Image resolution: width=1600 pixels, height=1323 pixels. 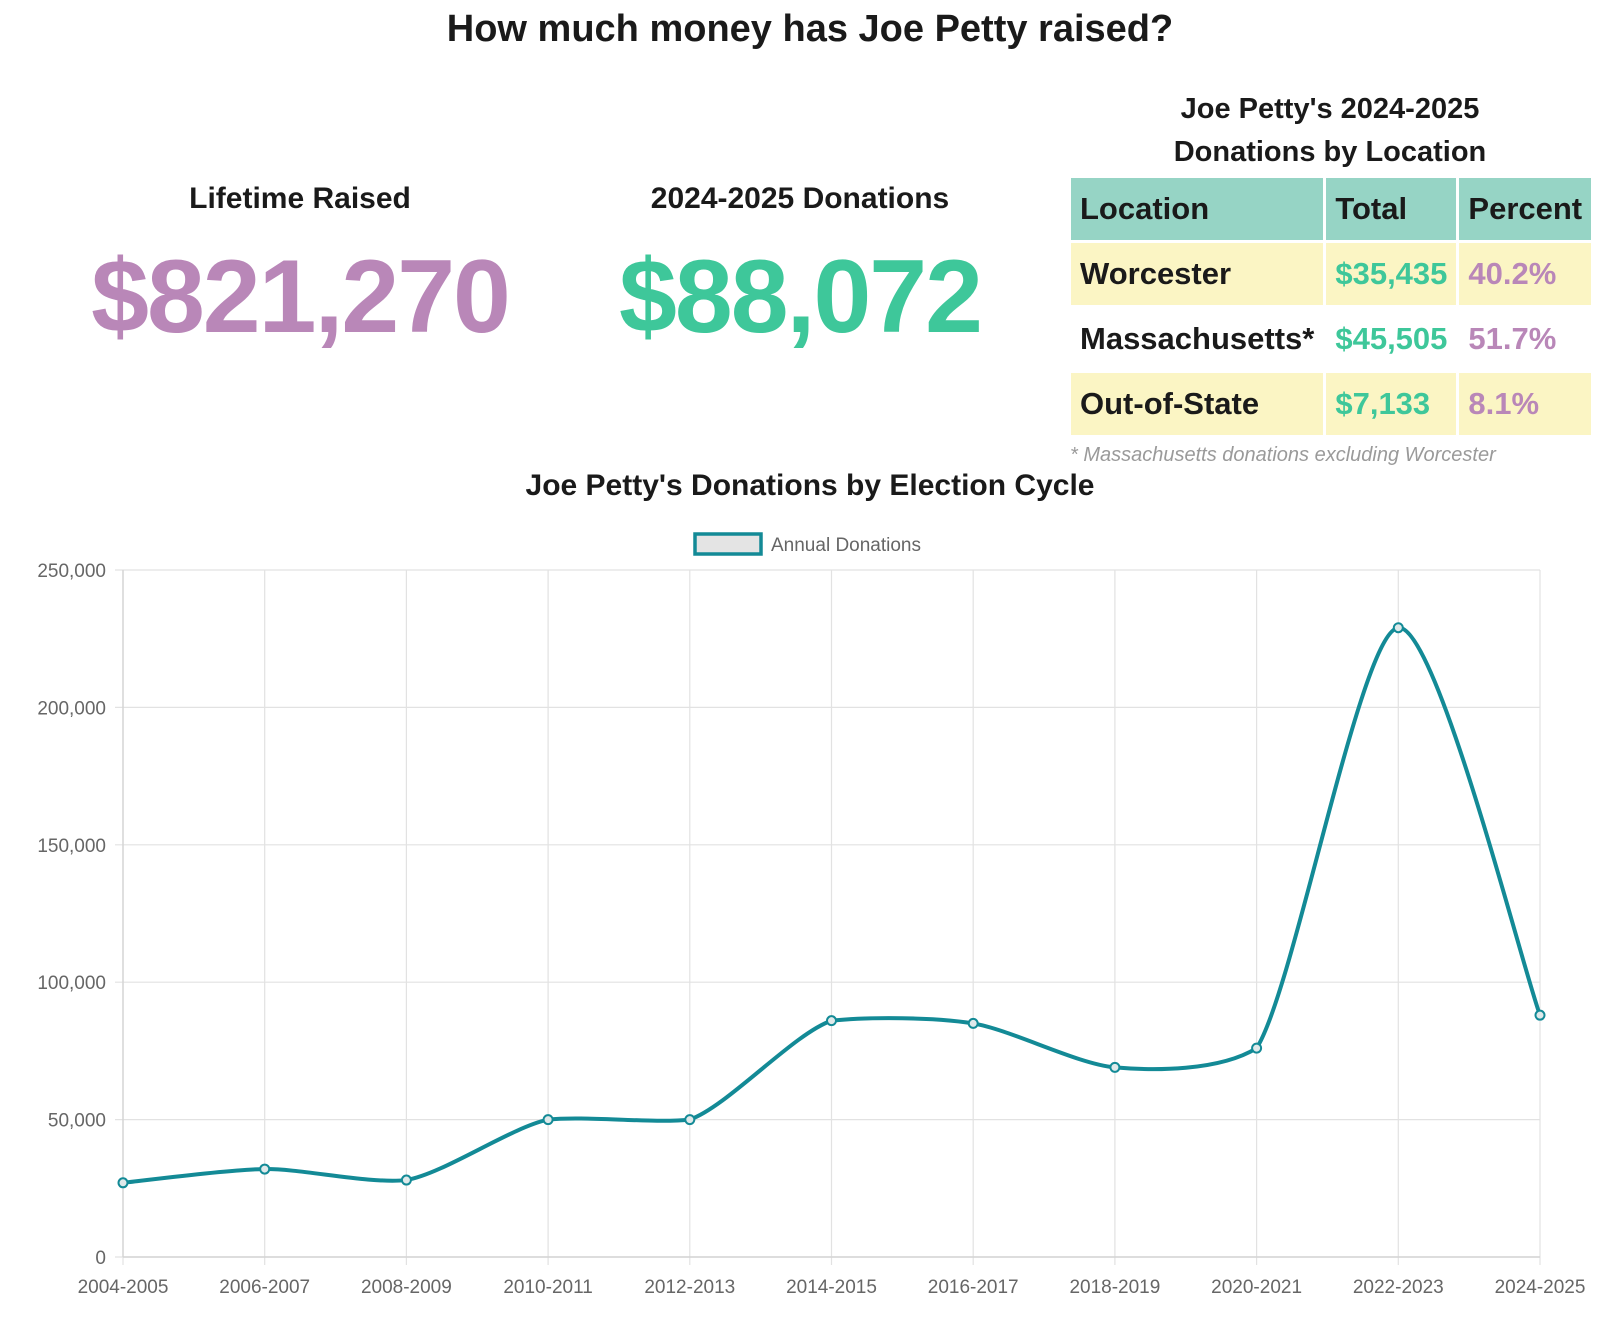 What do you see at coordinates (689, 1287) in the screenshot?
I see `x-tick-label: 2012-2013` at bounding box center [689, 1287].